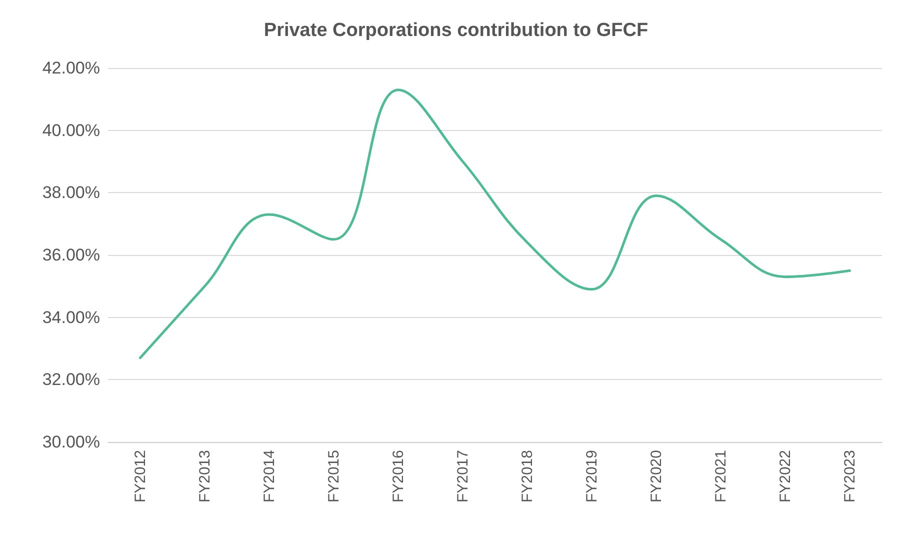 This screenshot has width=912, height=545. I want to click on x-tick-label: FY2017, so click(463, 476).